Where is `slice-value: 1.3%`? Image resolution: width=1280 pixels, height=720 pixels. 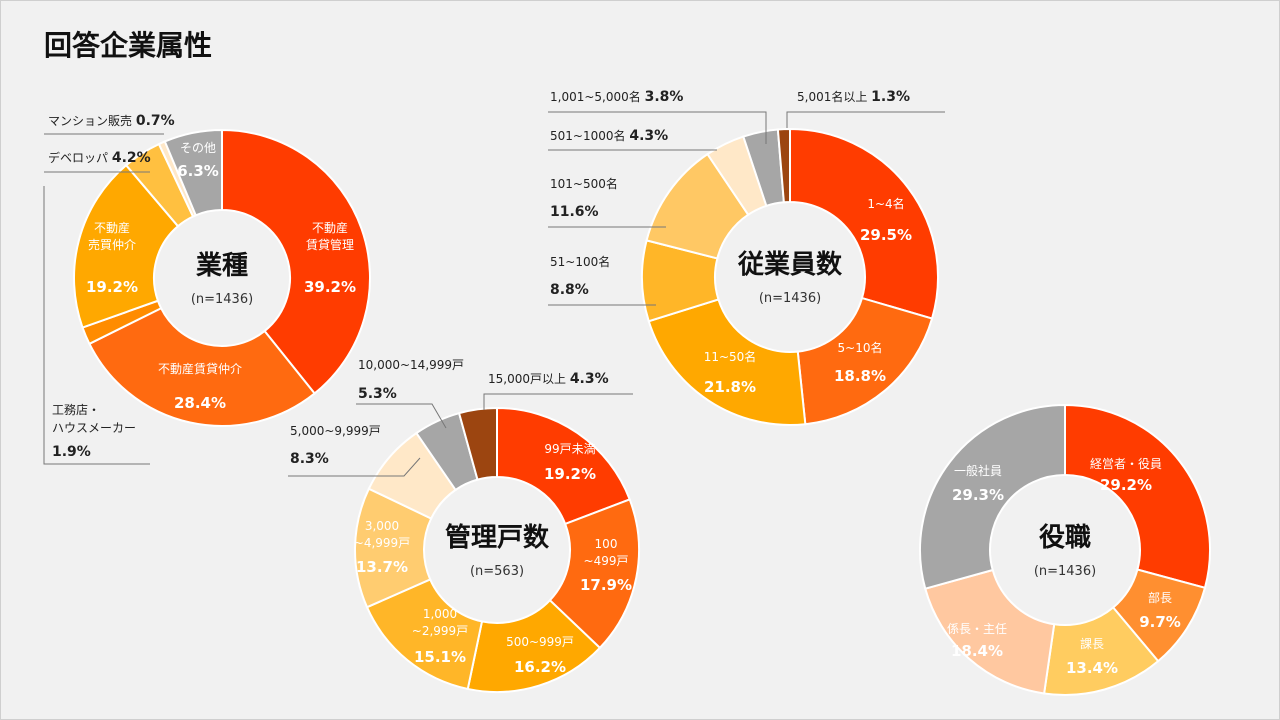 slice-value: 1.3% is located at coordinates (890, 97).